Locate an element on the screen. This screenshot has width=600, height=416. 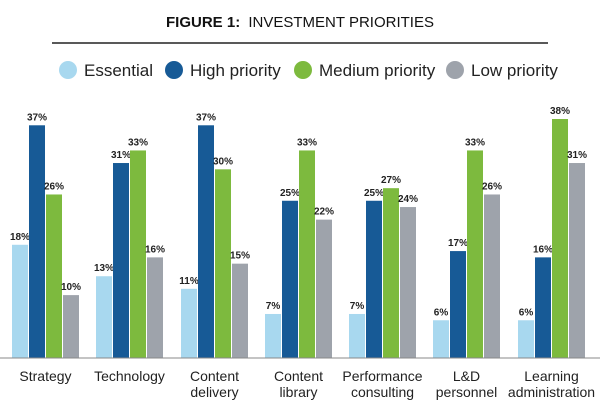
category-label-content-library: Content library is located at coordinates (298, 384).